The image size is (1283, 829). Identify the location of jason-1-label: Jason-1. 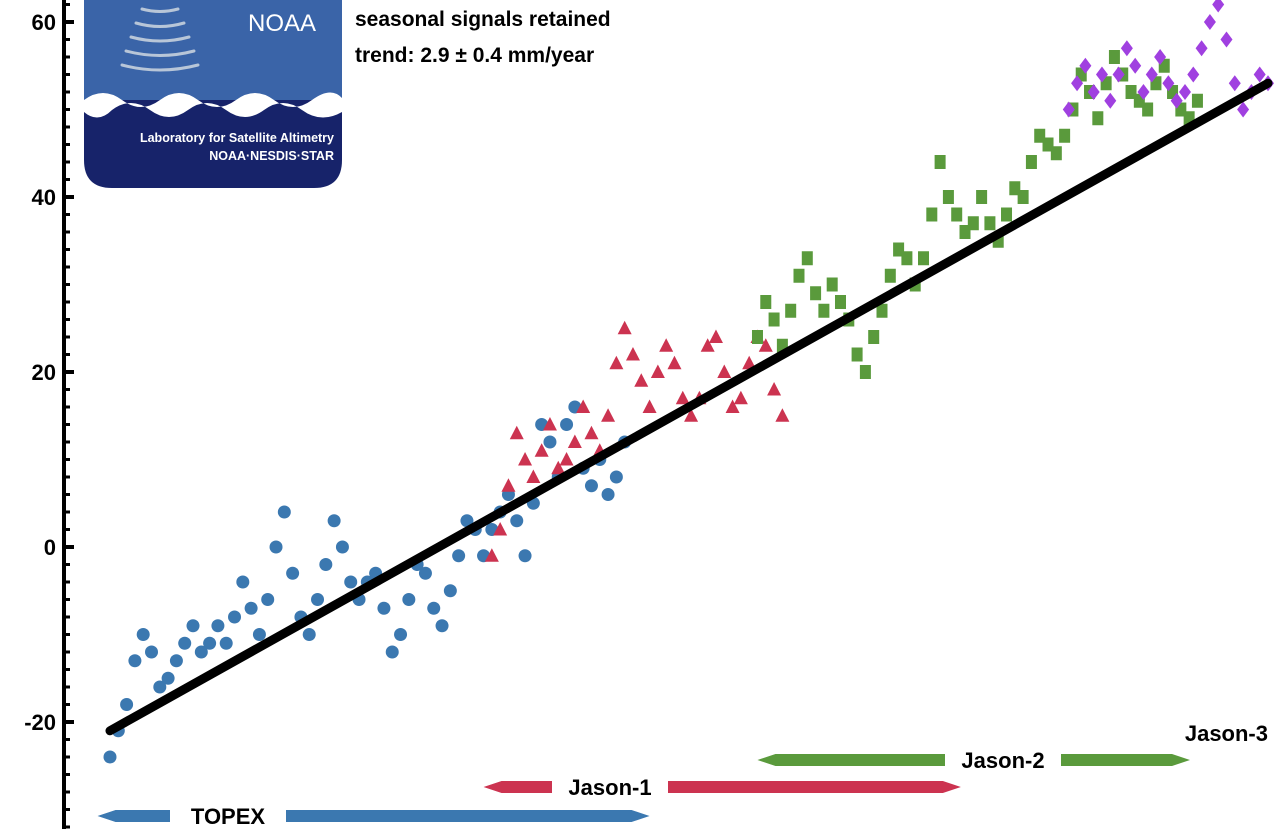
(609, 787).